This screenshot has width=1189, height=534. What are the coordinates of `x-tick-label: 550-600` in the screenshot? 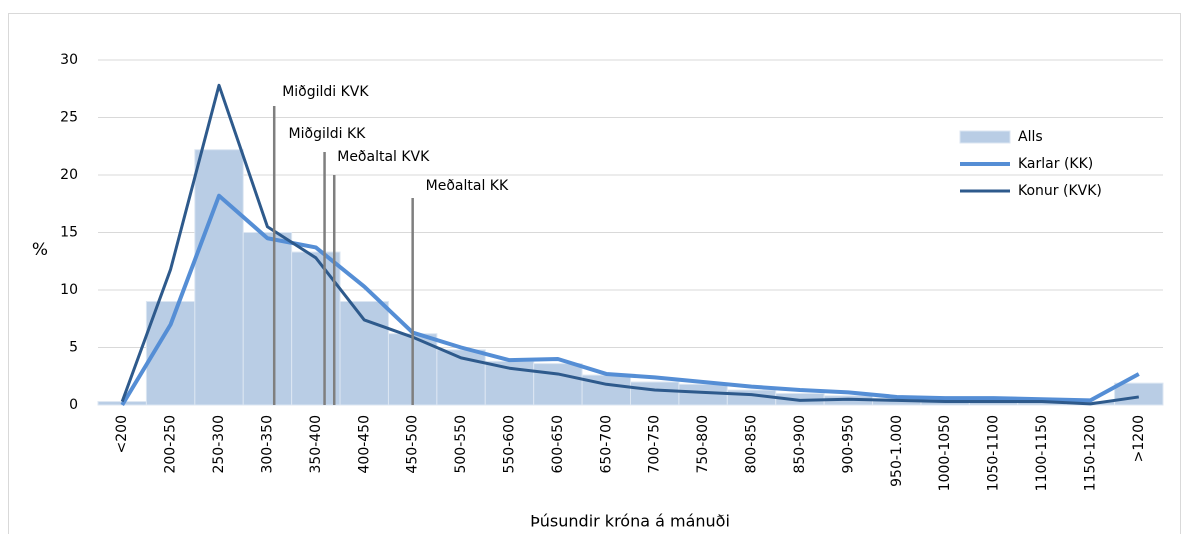 It's located at (509, 444).